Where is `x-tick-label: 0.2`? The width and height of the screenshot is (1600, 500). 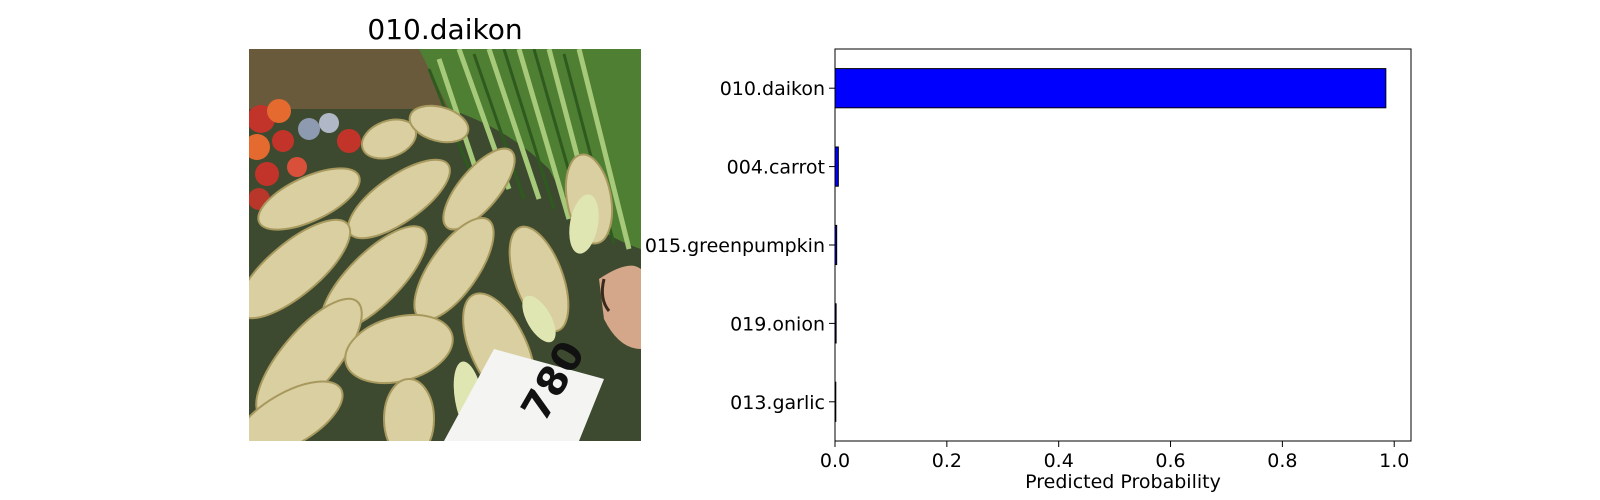
x-tick-label: 0.2 is located at coordinates (947, 461).